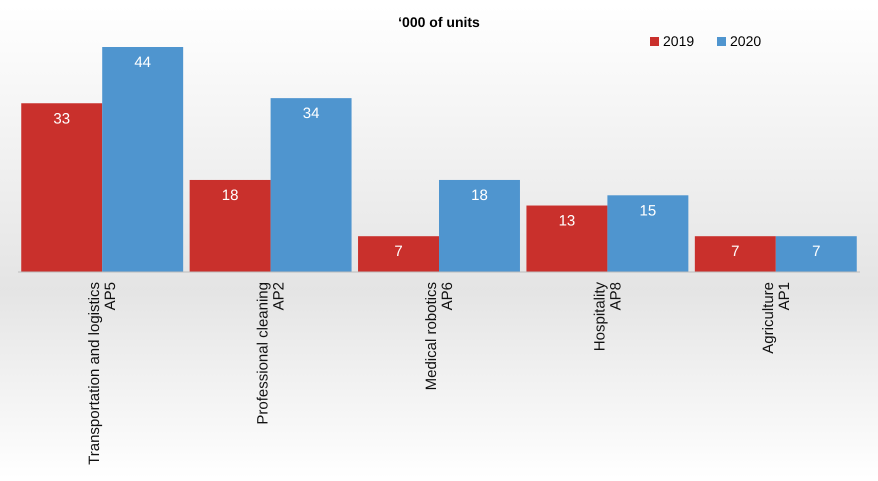  What do you see at coordinates (143, 62) in the screenshot?
I see `data-label: 44` at bounding box center [143, 62].